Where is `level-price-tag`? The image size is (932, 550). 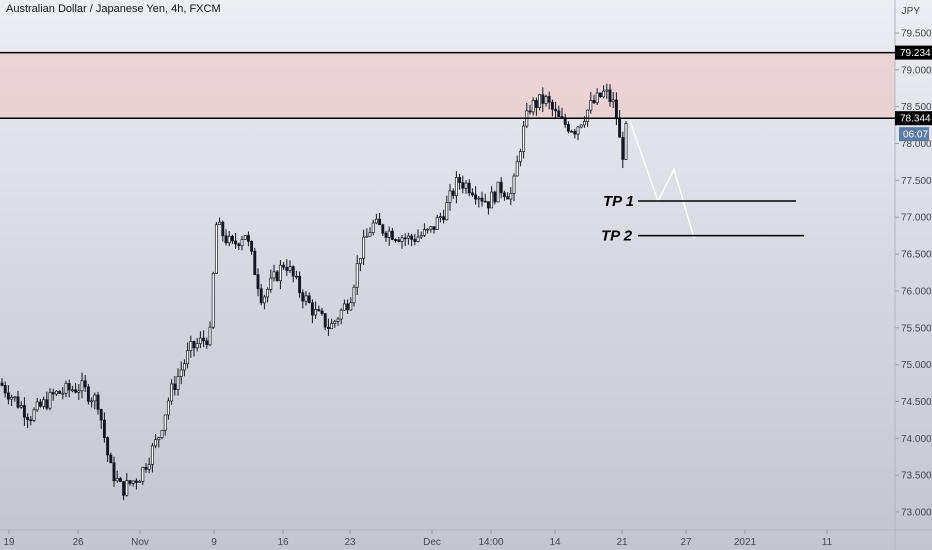
level-price-tag is located at coordinates (913, 52).